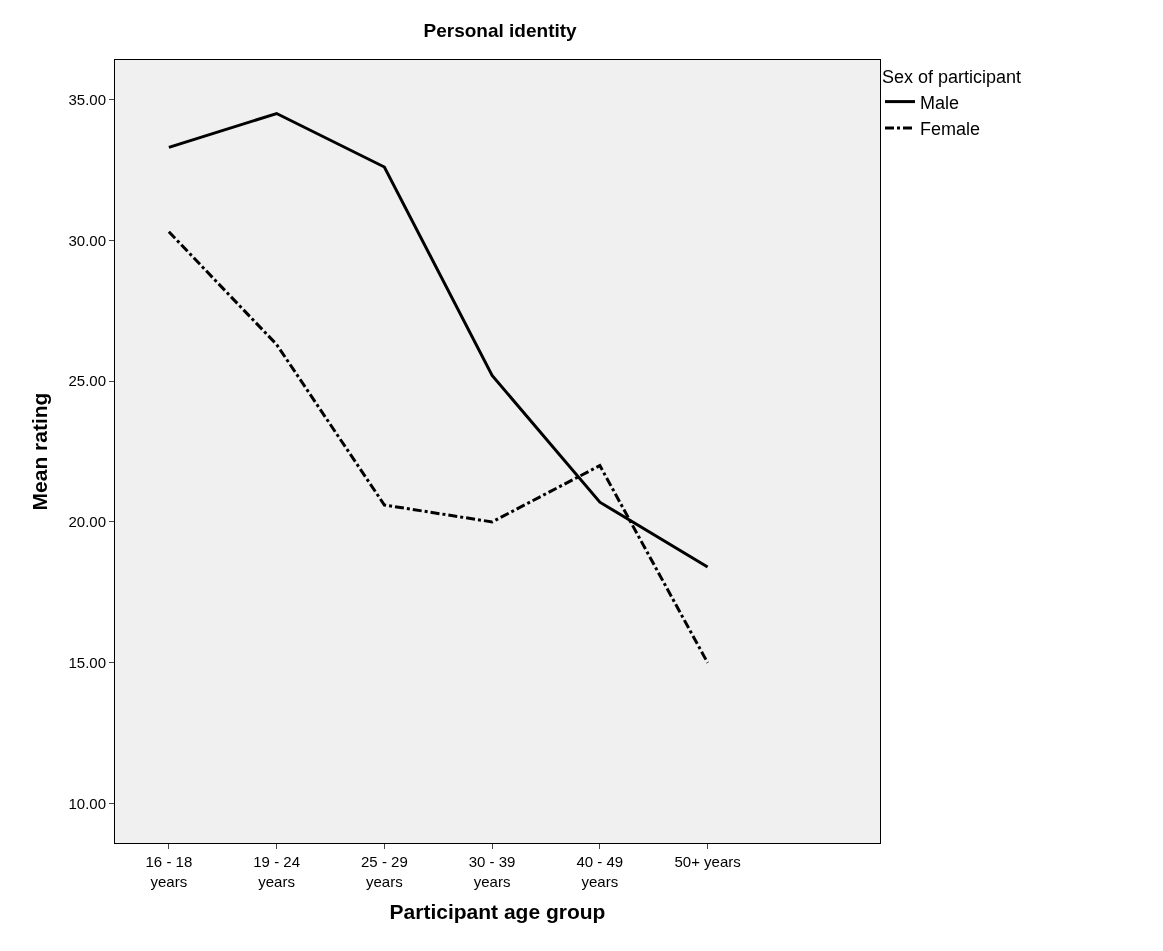 Image resolution: width=1163 pixels, height=951 pixels. Describe the element at coordinates (169, 871) in the screenshot. I see `x-tick-label: 16 - 18 years` at that location.